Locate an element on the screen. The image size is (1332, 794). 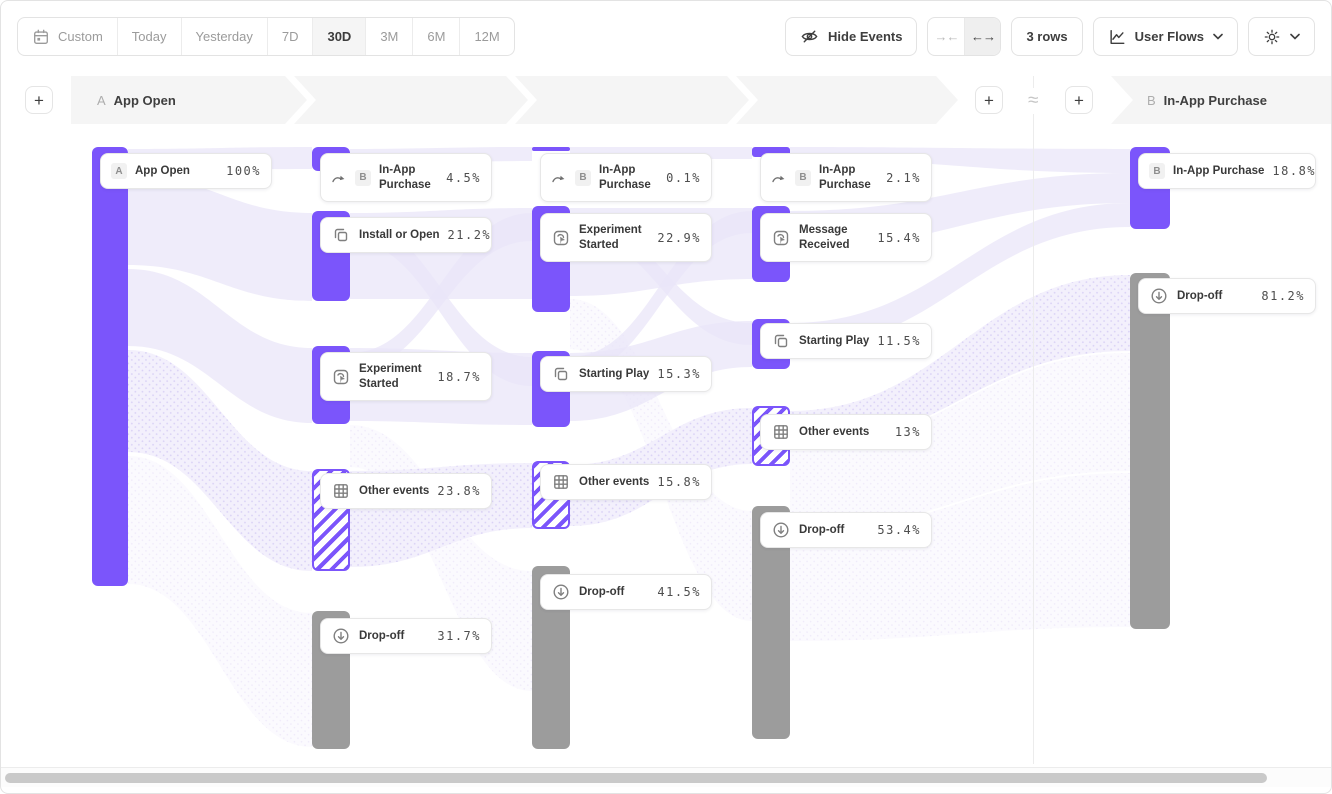
node-card: B In-App Purchase 18.8% is located at coordinates (1227, 171).